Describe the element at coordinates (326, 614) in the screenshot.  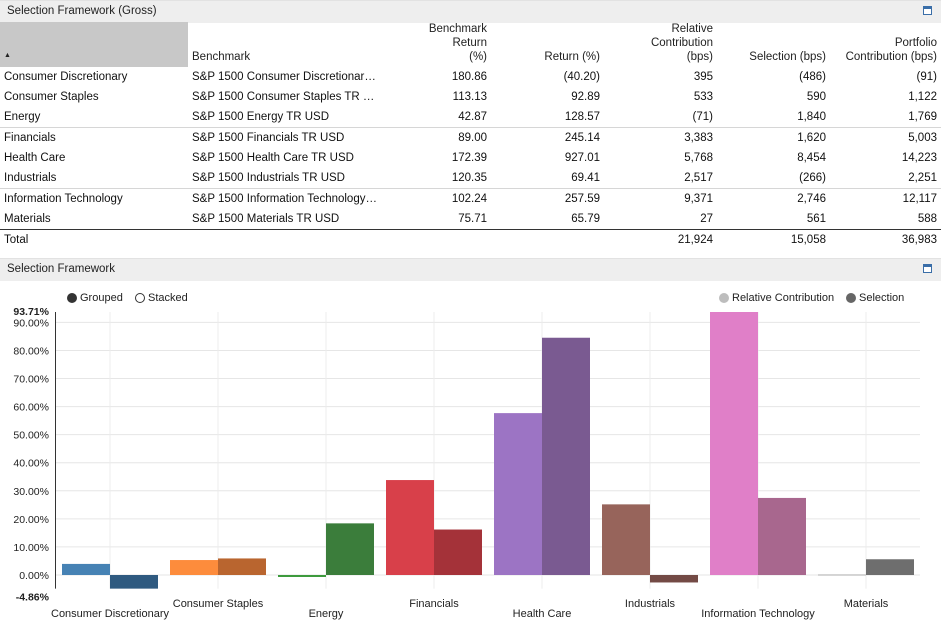
I see `x-tick-label: Energy` at that location.